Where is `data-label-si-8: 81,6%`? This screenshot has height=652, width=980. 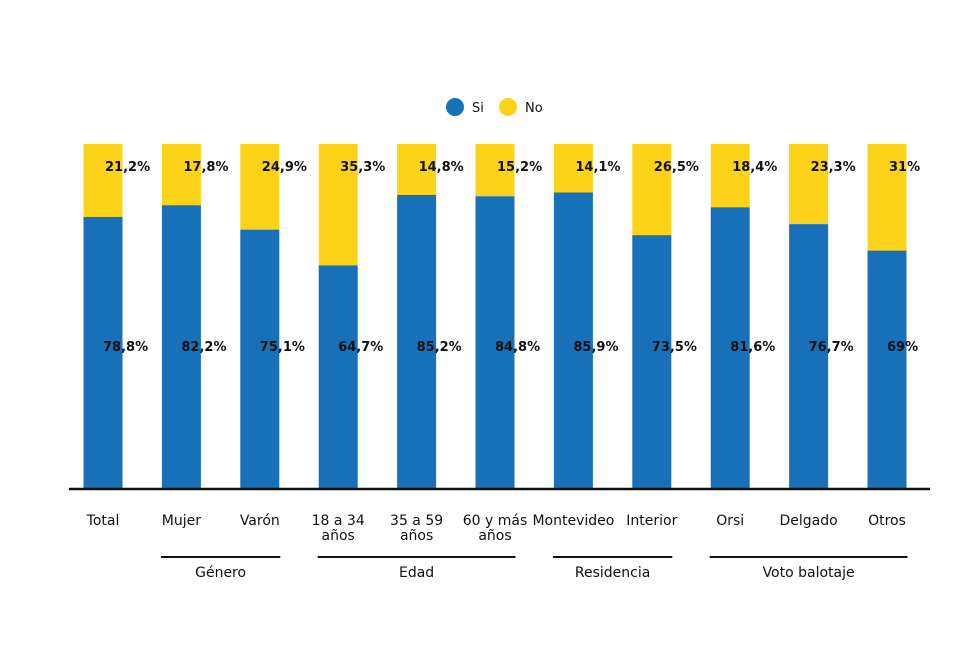
data-label-si-8: 81,6% is located at coordinates (752, 347).